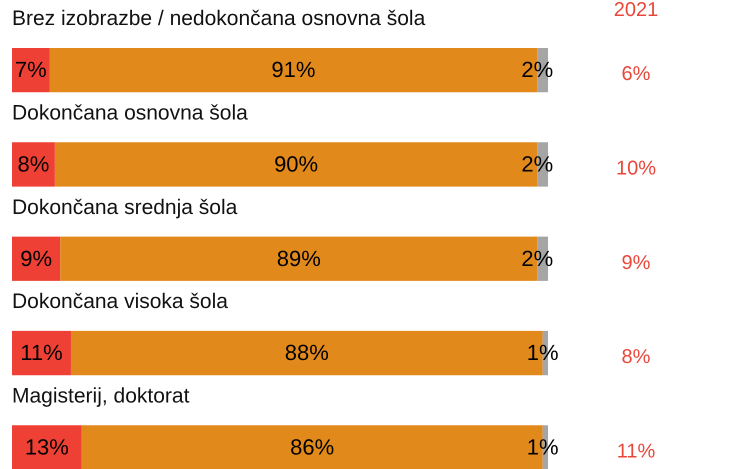 Image resolution: width=733 pixels, height=469 pixels. What do you see at coordinates (46, 447) in the screenshot?
I see `data-label: 13%` at bounding box center [46, 447].